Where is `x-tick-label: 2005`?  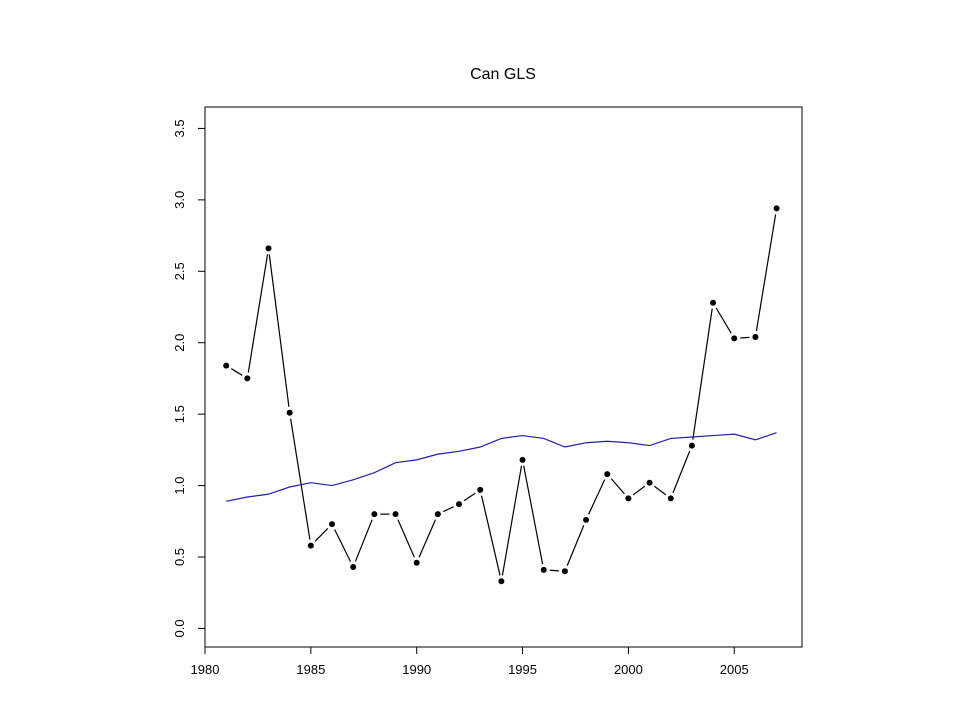
x-tick-label: 2005 is located at coordinates (734, 669).